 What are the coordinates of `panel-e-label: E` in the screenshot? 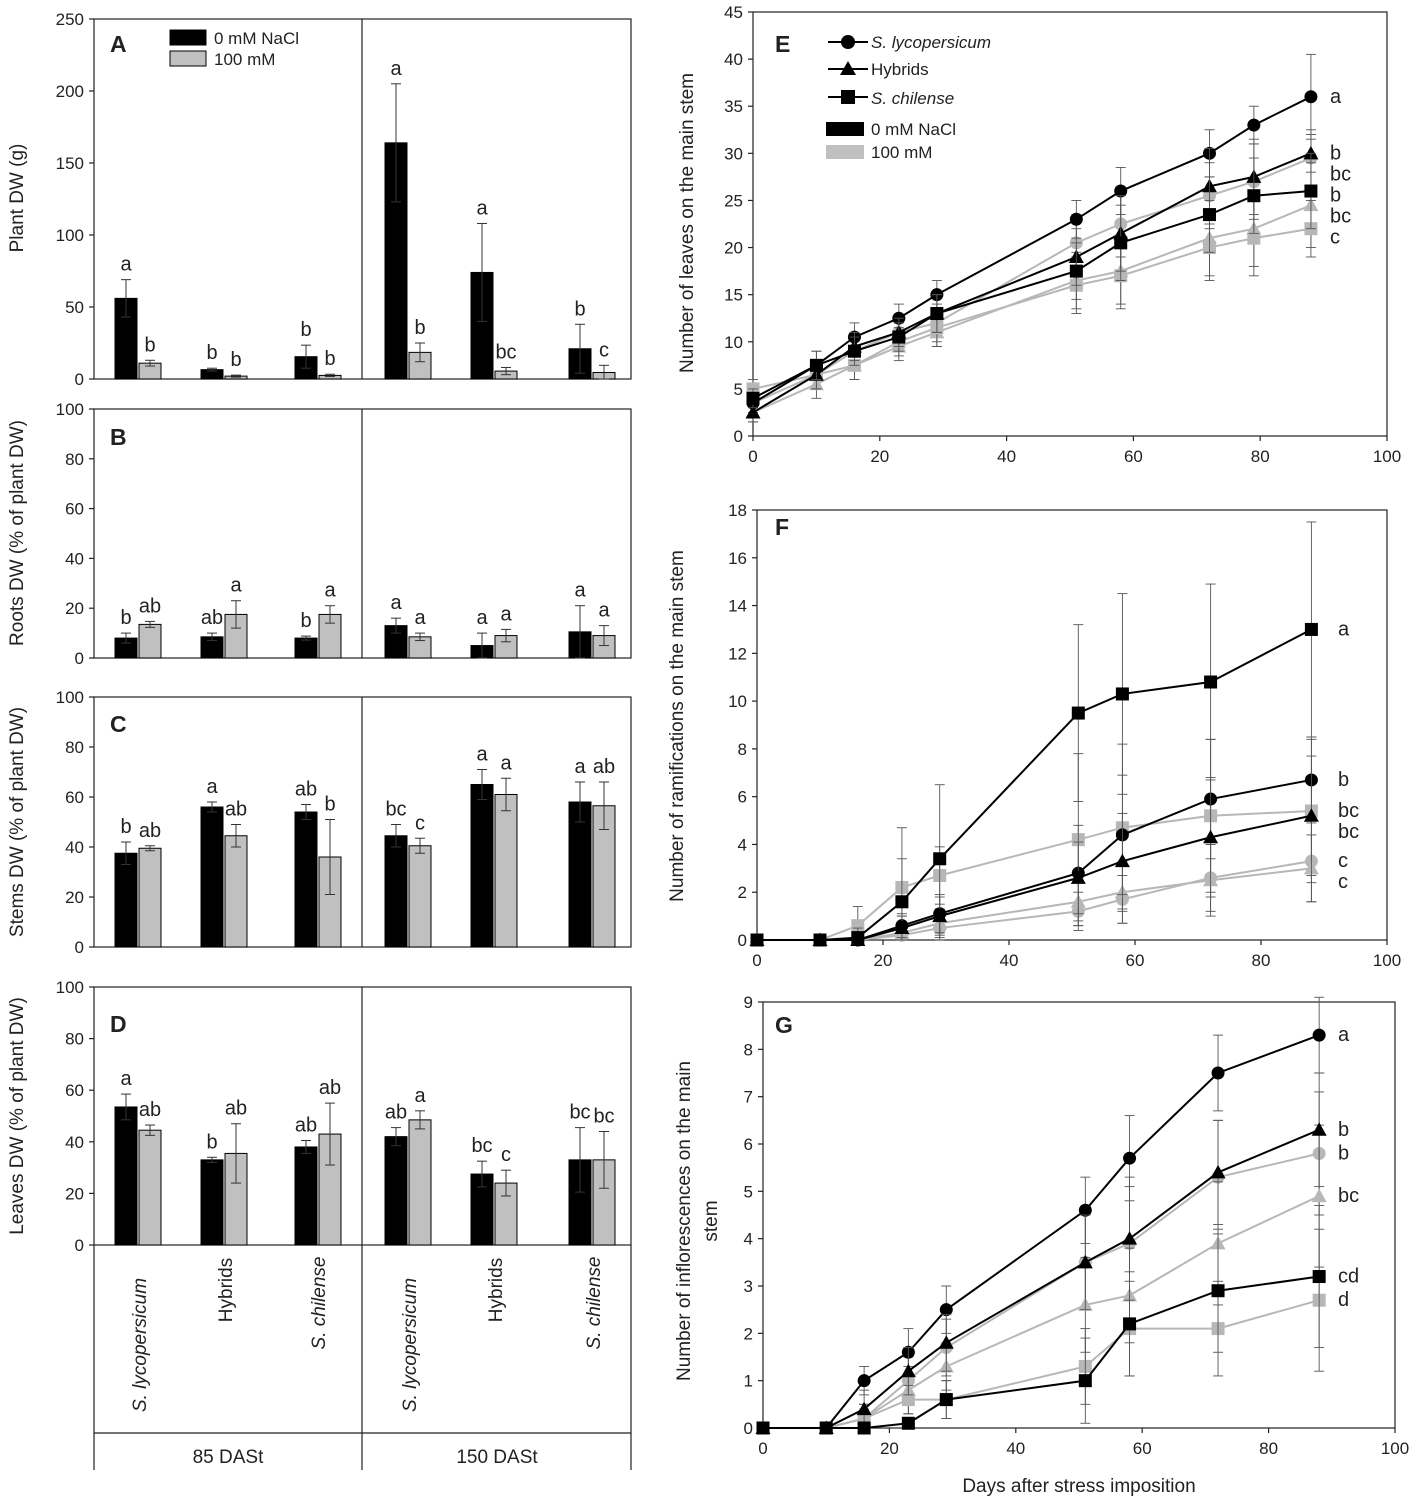 It's located at (782, 44).